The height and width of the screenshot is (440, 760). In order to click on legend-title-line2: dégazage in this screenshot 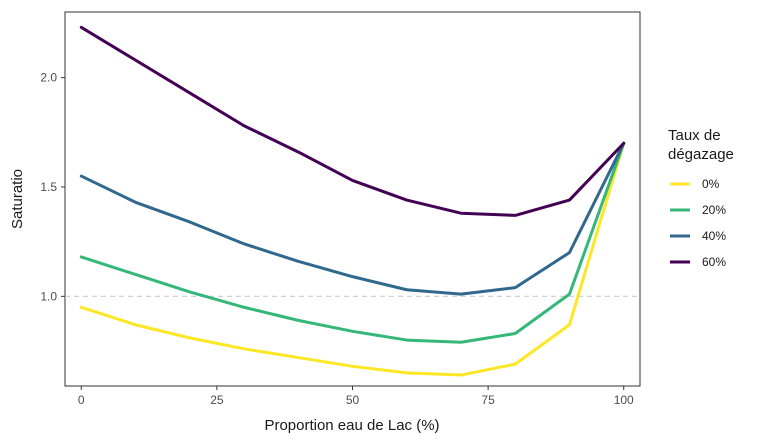, I will do `click(701, 154)`.